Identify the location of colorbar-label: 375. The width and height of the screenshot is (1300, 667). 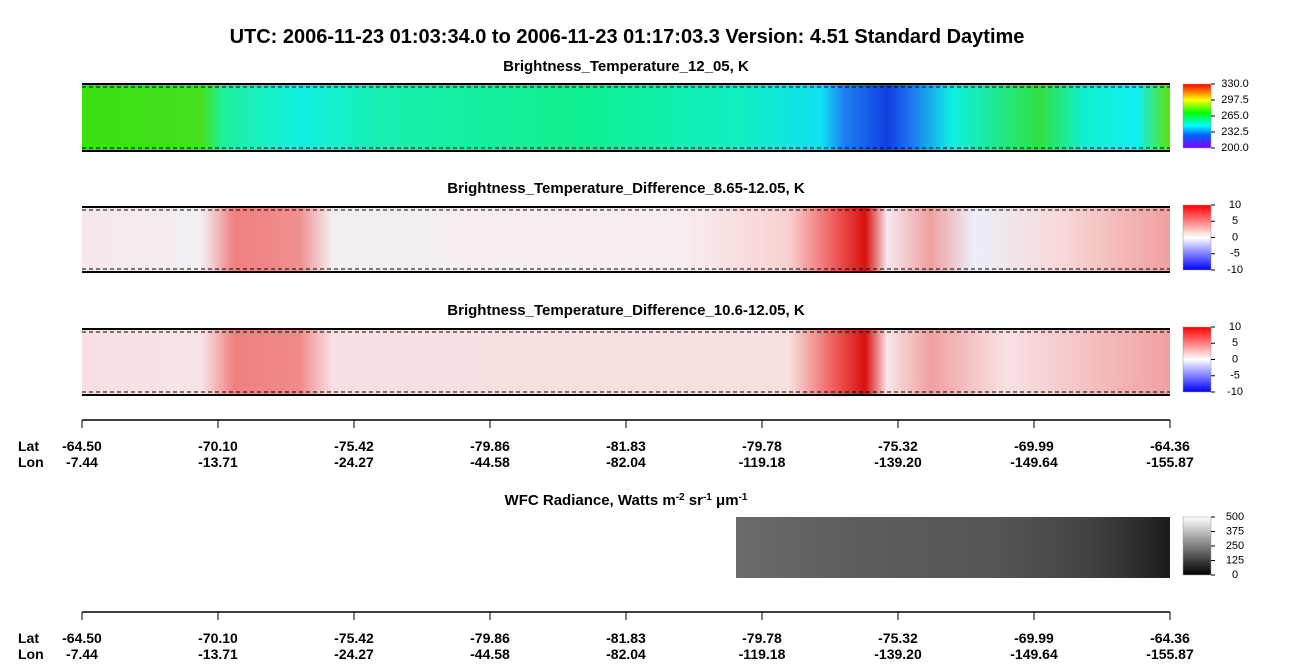
(1235, 531).